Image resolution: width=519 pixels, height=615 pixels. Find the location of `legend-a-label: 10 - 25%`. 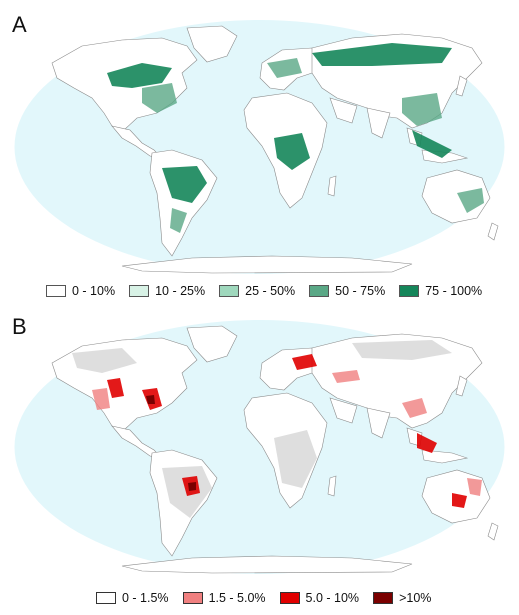

legend-a-label: 10 - 25% is located at coordinates (180, 291).